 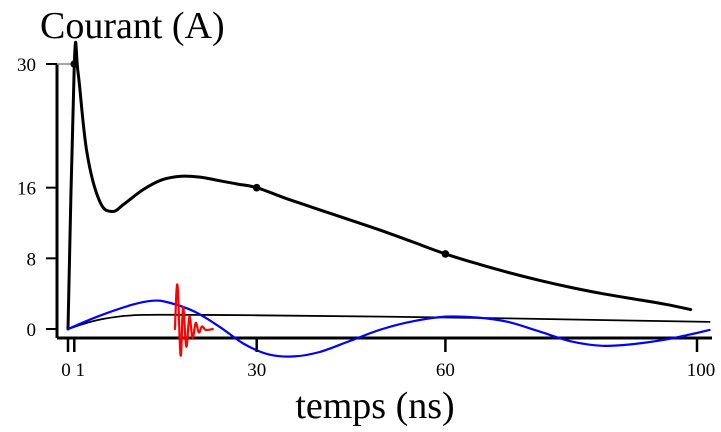 What do you see at coordinates (32, 330) in the screenshot?
I see `y-tick-label: 0` at bounding box center [32, 330].